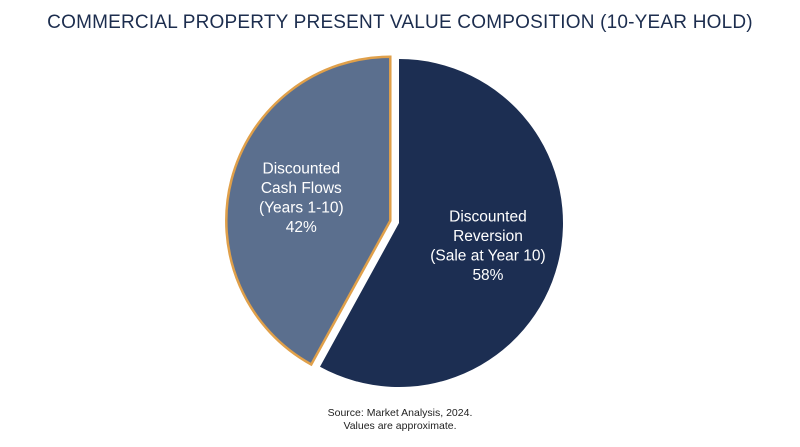 The width and height of the screenshot is (800, 447). What do you see at coordinates (301, 188) in the screenshot?
I see `slice-label-line: Cash Flows` at bounding box center [301, 188].